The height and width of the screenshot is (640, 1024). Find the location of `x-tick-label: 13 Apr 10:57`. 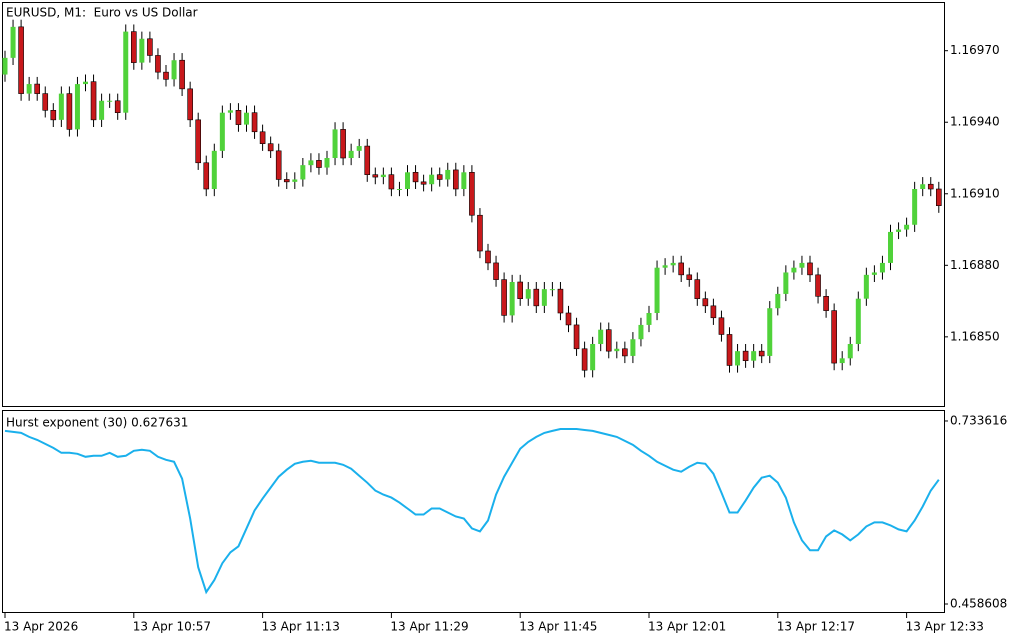

x-tick-label: 13 Apr 10:57 is located at coordinates (172, 627).